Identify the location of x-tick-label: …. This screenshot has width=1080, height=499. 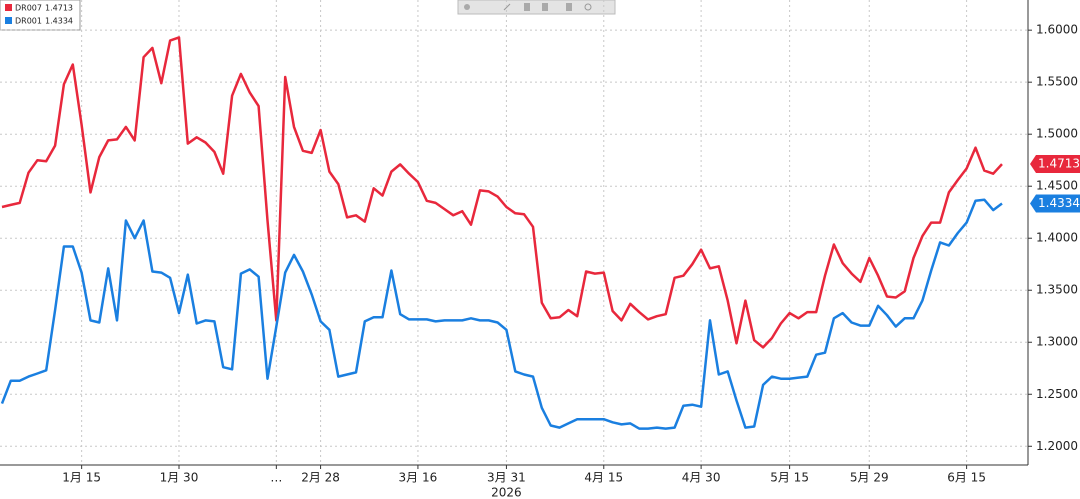
(276, 478).